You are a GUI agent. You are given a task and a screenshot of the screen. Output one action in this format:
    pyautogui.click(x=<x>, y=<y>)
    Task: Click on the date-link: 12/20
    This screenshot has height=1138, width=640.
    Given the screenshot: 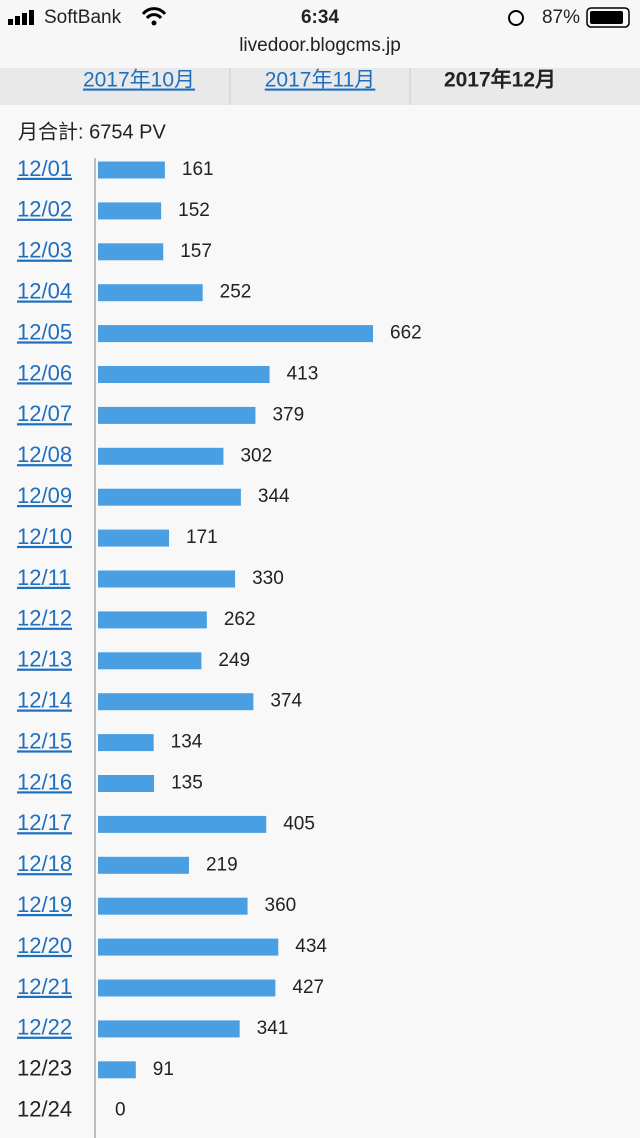 What is the action you would take?
    pyautogui.click(x=44, y=945)
    